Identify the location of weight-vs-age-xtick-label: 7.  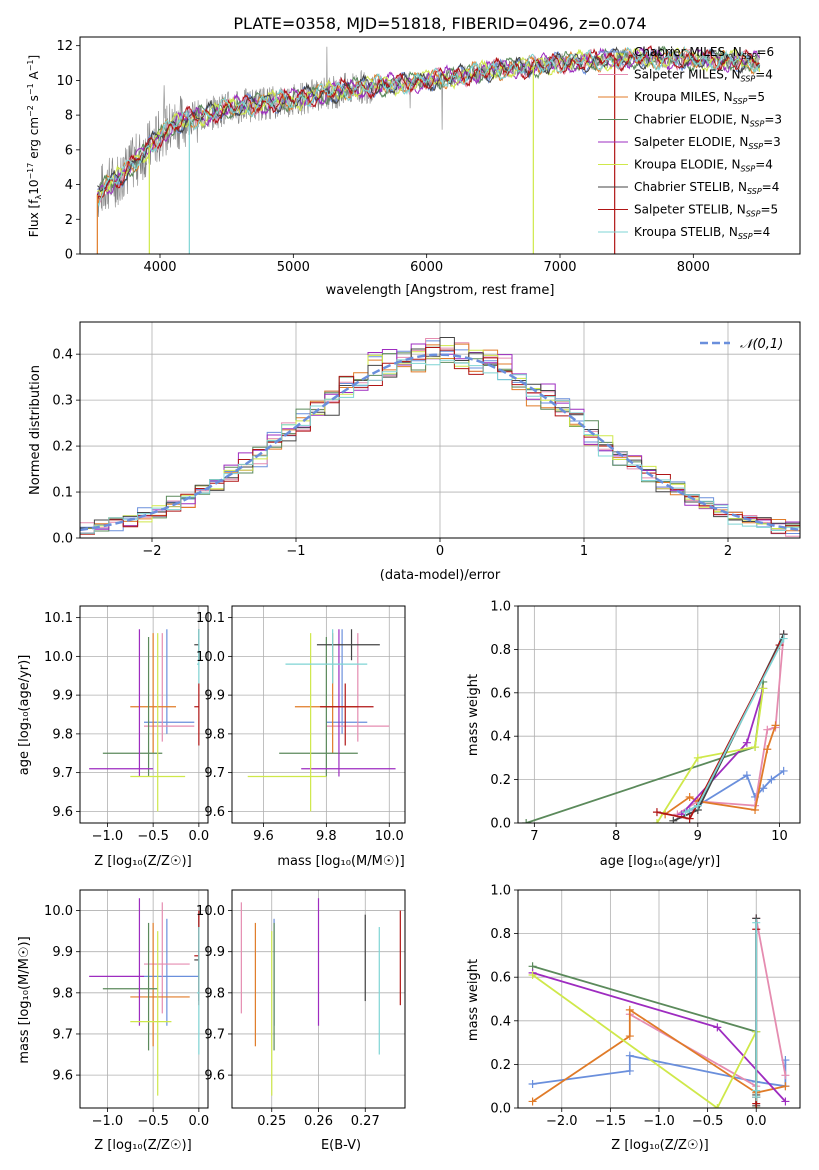
(534, 836).